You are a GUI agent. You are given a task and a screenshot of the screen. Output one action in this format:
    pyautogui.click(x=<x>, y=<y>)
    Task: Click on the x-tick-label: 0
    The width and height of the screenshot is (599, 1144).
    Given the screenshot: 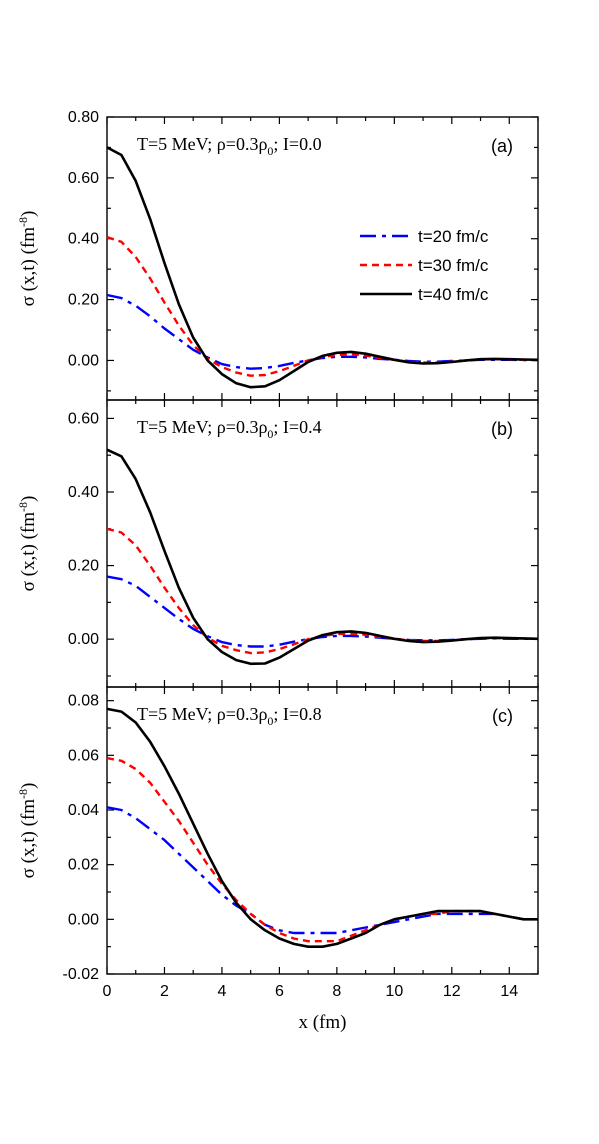 What is the action you would take?
    pyautogui.click(x=107, y=991)
    